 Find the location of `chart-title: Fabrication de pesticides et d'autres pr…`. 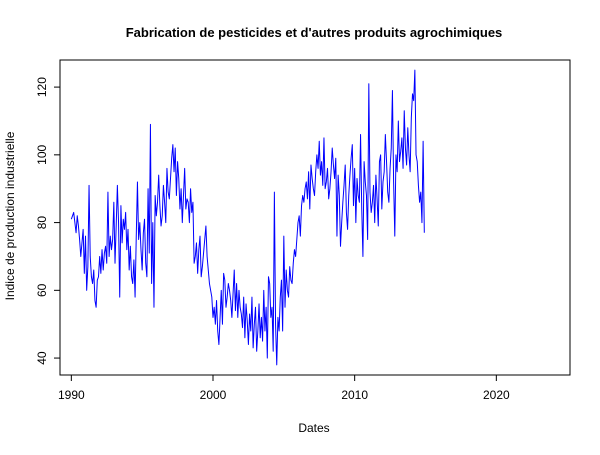

chart-title: Fabrication de pesticides et d'autres pr… is located at coordinates (314, 32).